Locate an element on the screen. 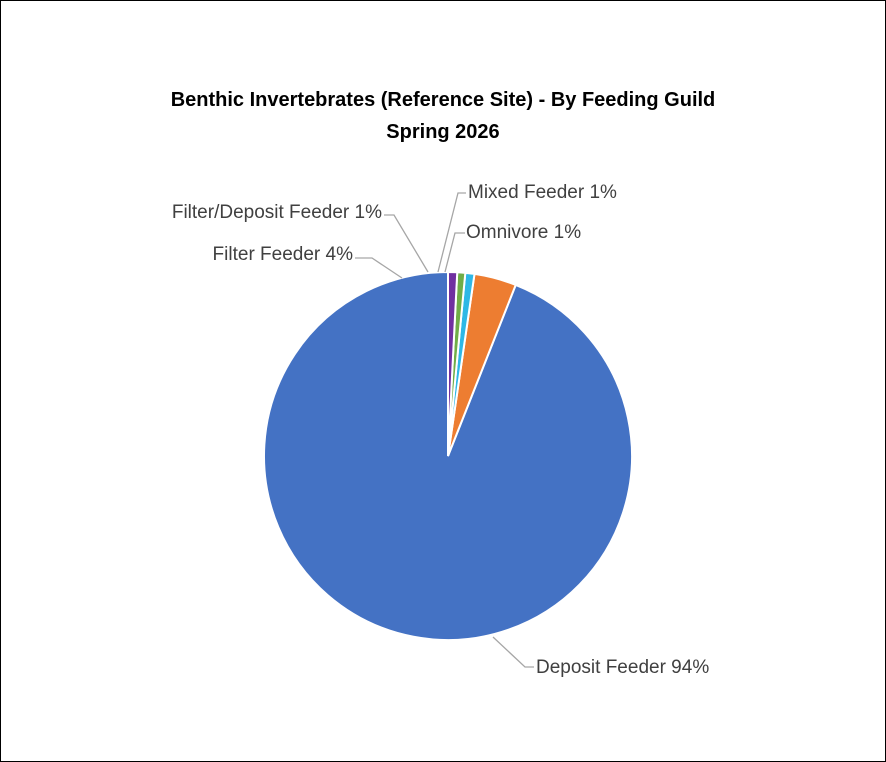  data-label: Mixed Feeder 1% is located at coordinates (542, 192).